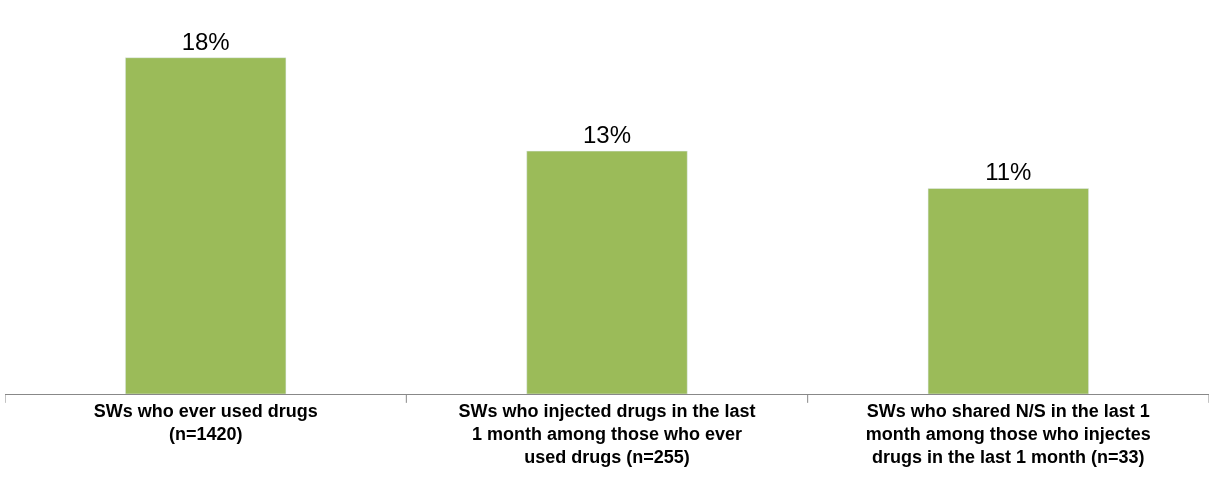 The height and width of the screenshot is (494, 1214). What do you see at coordinates (607, 434) in the screenshot?
I see `x-tick-label: SWs who injected drugs in the last 1 month among those who ever used drugs (n=255)` at bounding box center [607, 434].